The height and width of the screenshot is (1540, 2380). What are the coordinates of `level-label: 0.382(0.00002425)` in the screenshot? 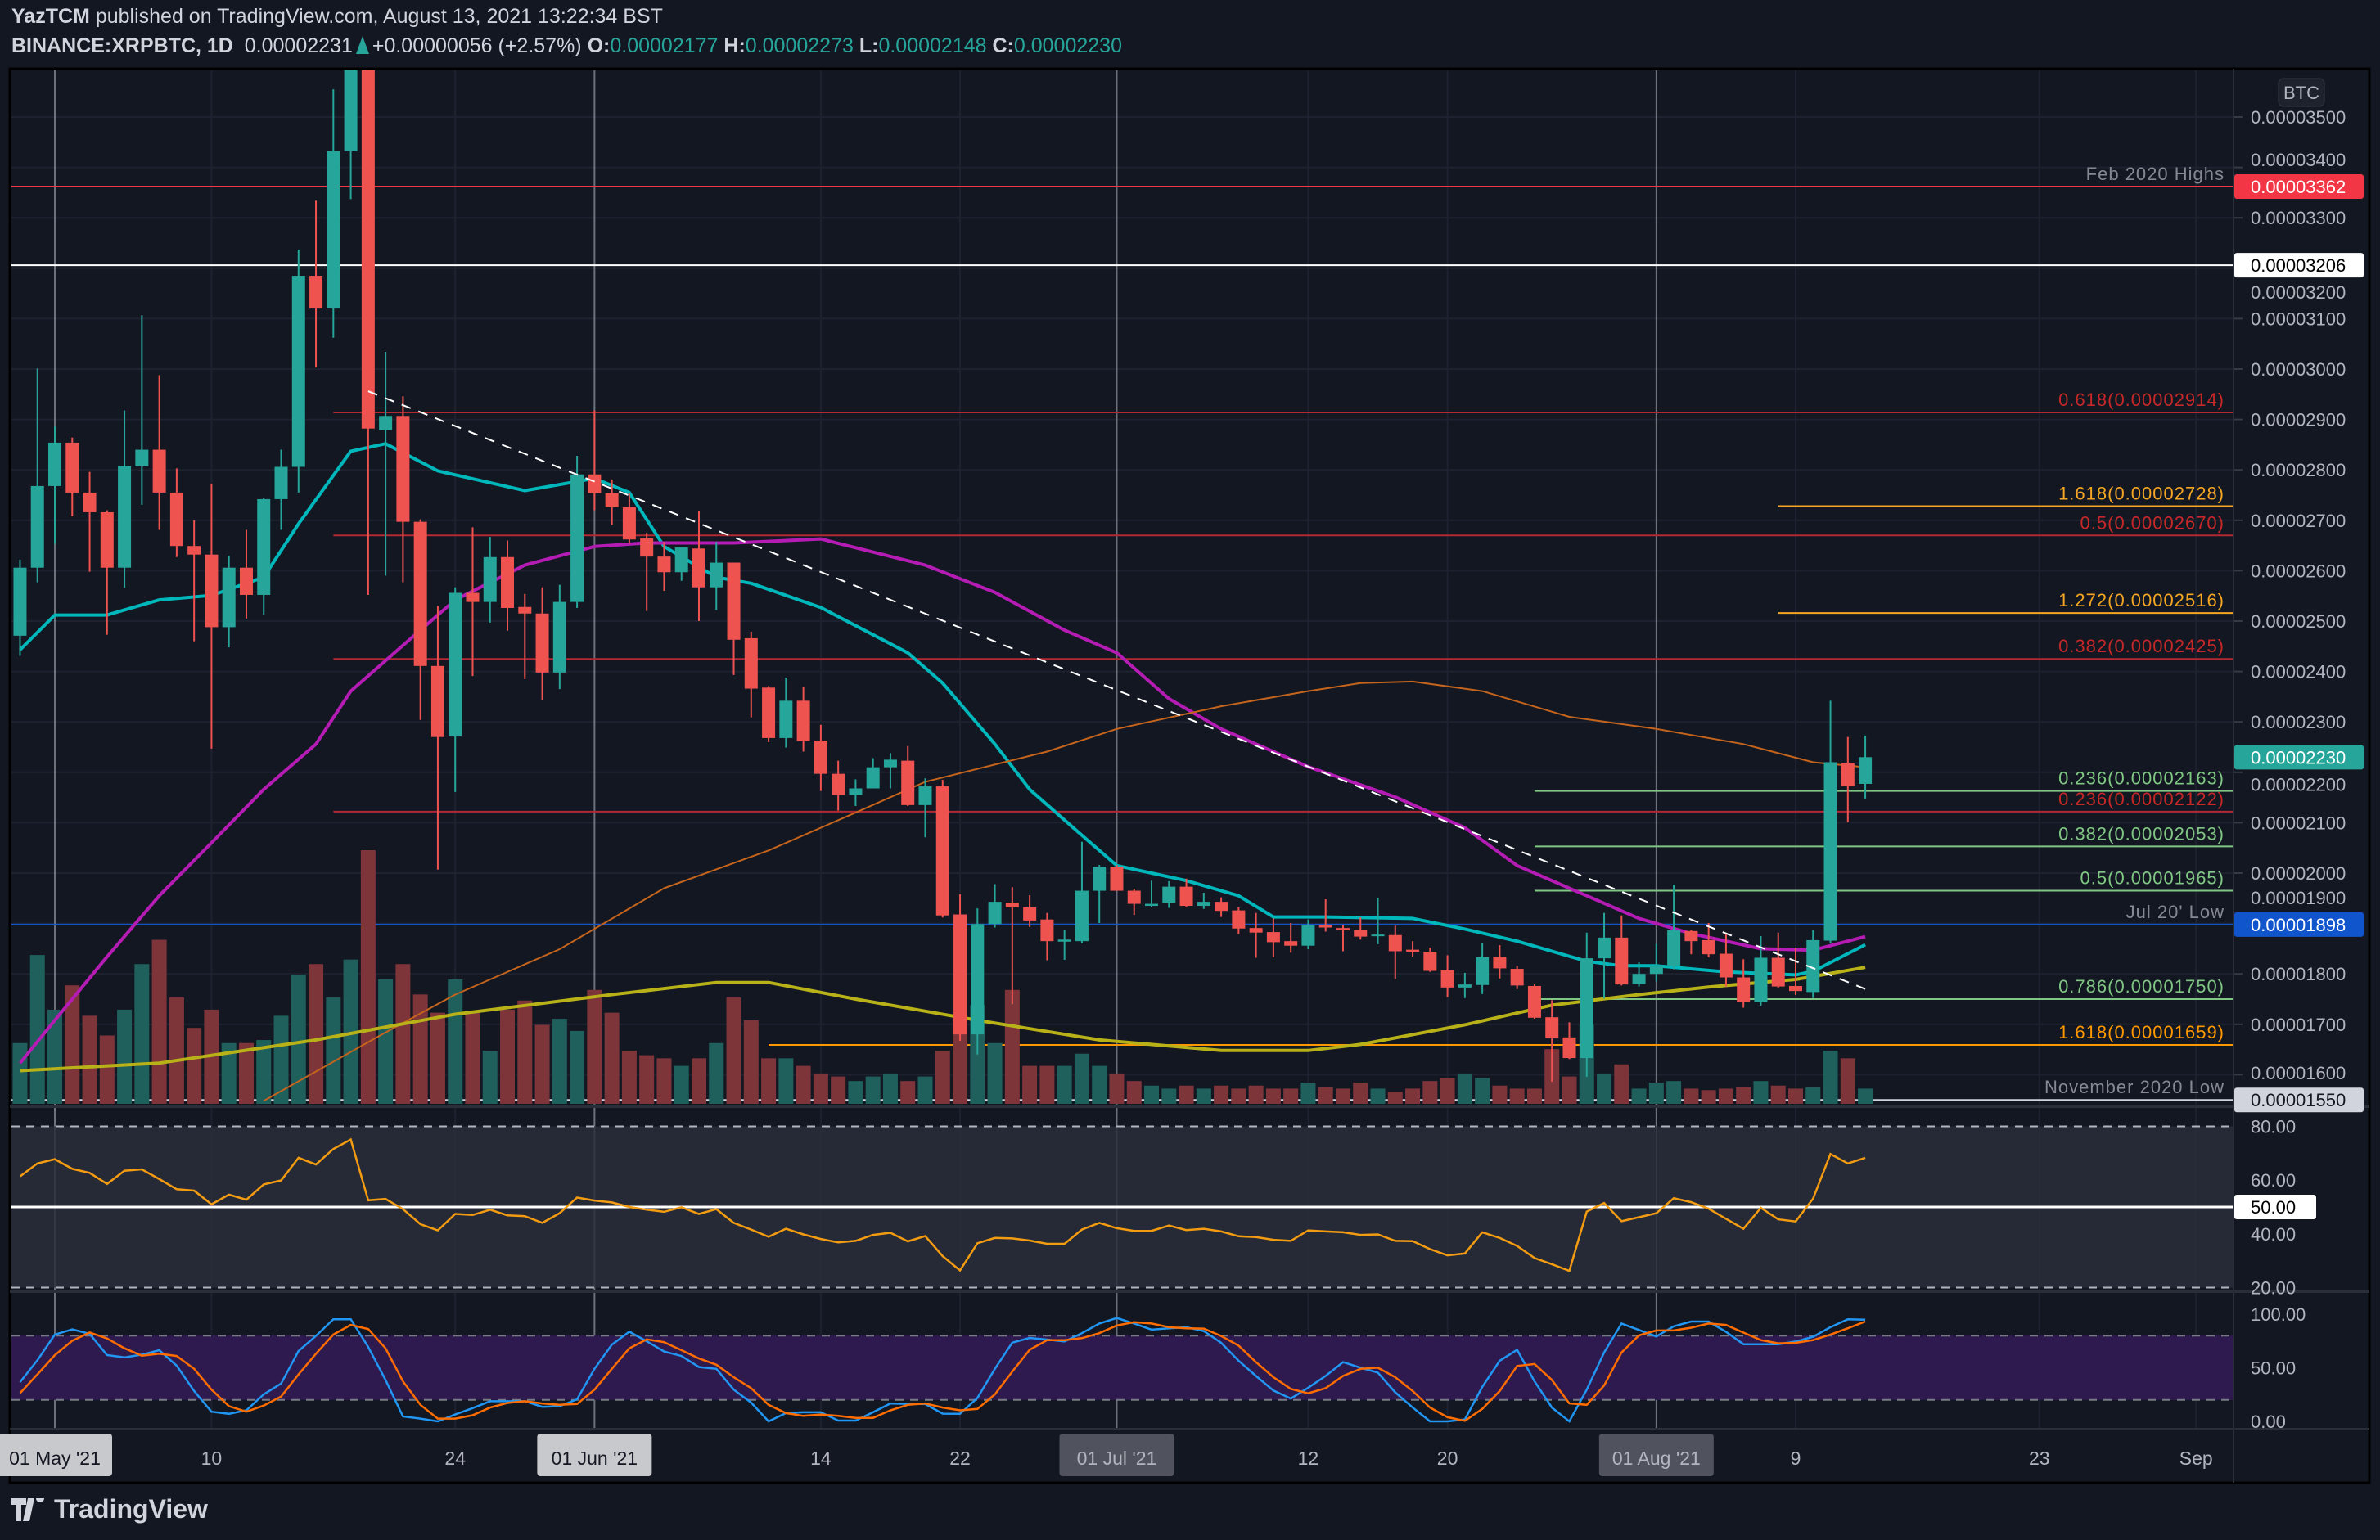 It's located at (2141, 646).